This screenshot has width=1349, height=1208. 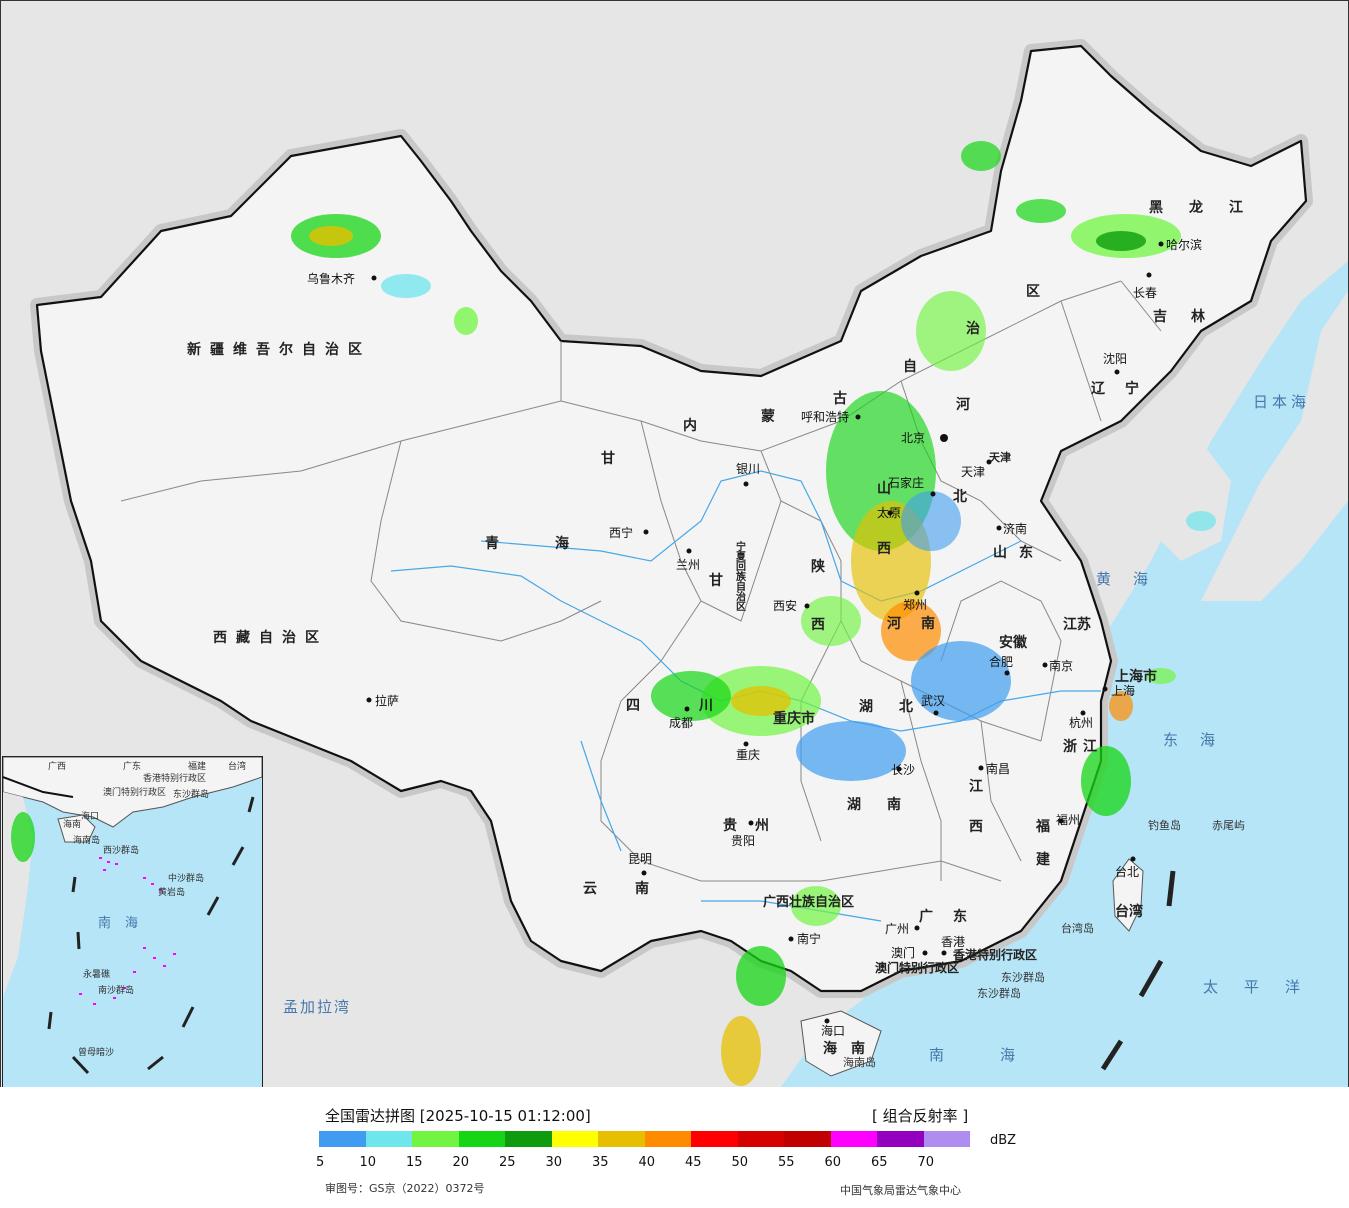 What do you see at coordinates (121, 850) in the screenshot?
I see `inset-label-xisha: 西沙群岛` at bounding box center [121, 850].